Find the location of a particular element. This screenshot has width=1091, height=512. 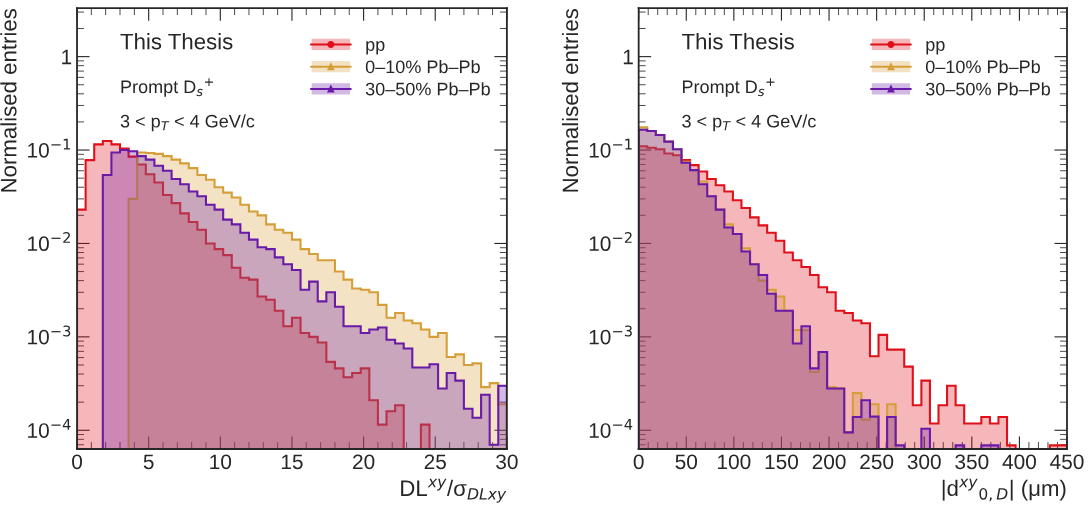

x-tick-label: 450 is located at coordinates (1067, 462).